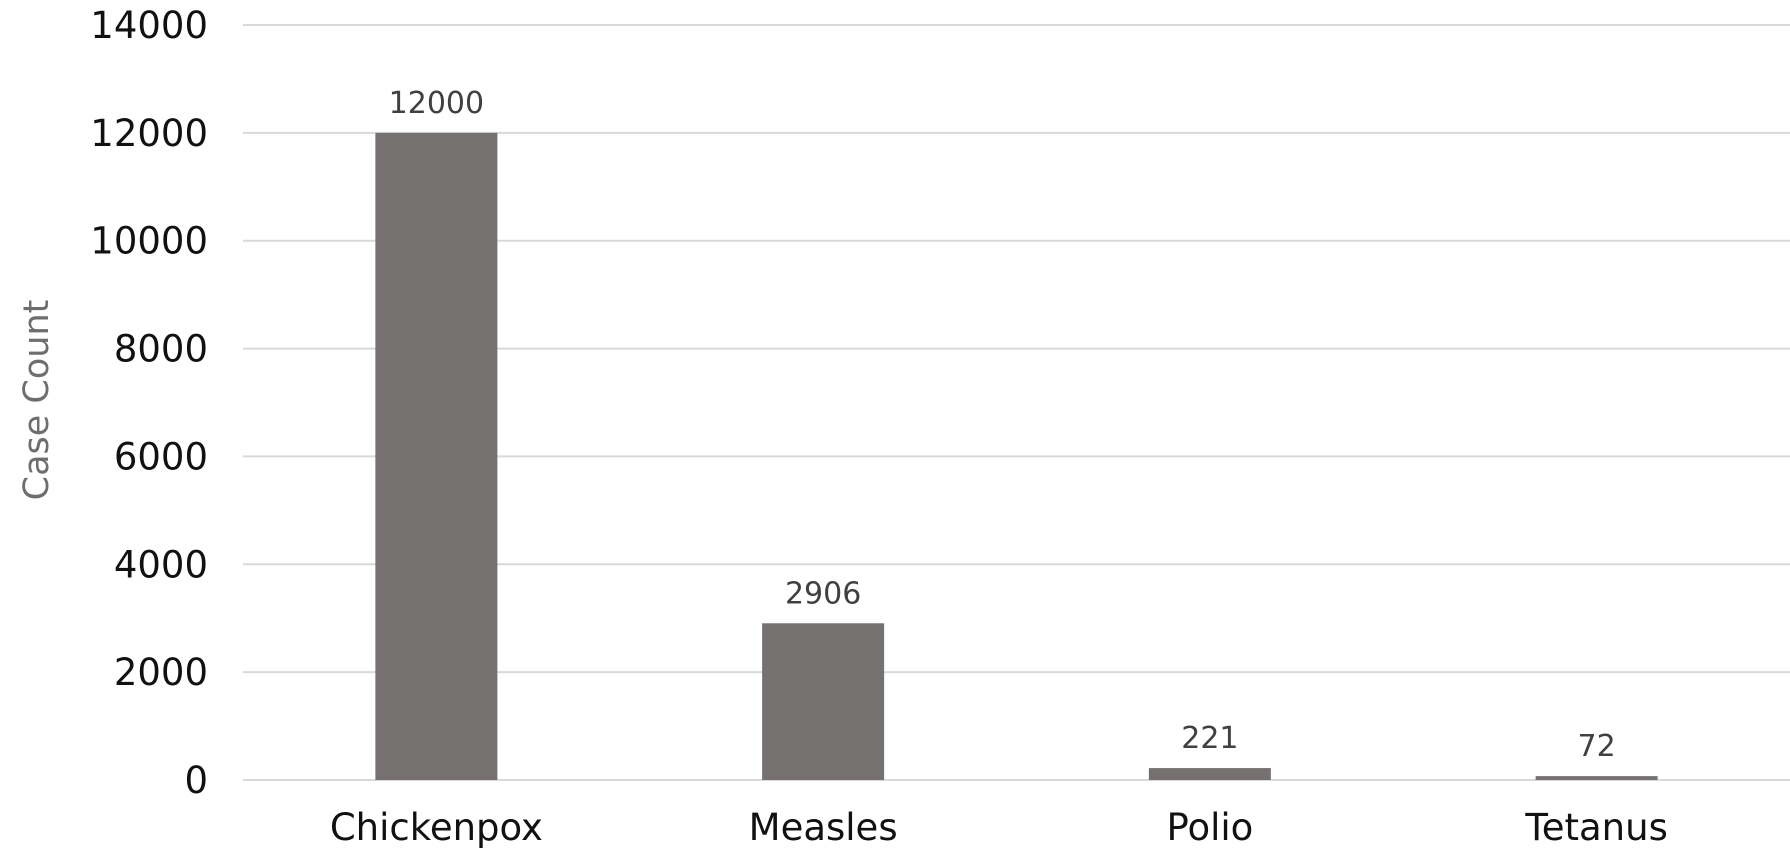 This screenshot has height=850, width=1790. I want to click on x-tick-label: Measles, so click(823, 827).